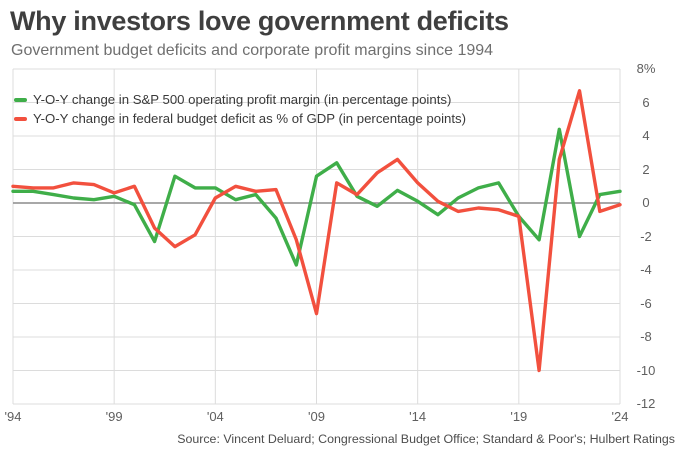 This screenshot has height=460, width=683. Describe the element at coordinates (646, 169) in the screenshot. I see `y-tick-label: 2` at that location.